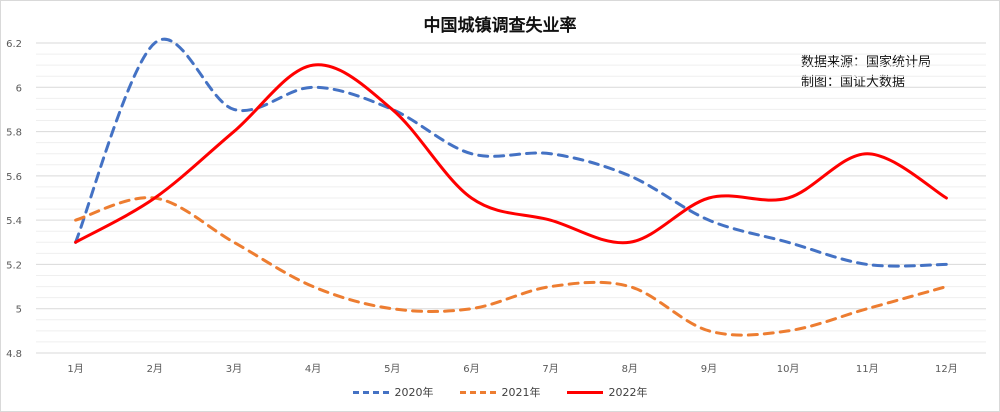 The width and height of the screenshot is (1000, 412). I want to click on source-annotation: 数据来源：国家统计局 制图：国证大数据, so click(866, 73).